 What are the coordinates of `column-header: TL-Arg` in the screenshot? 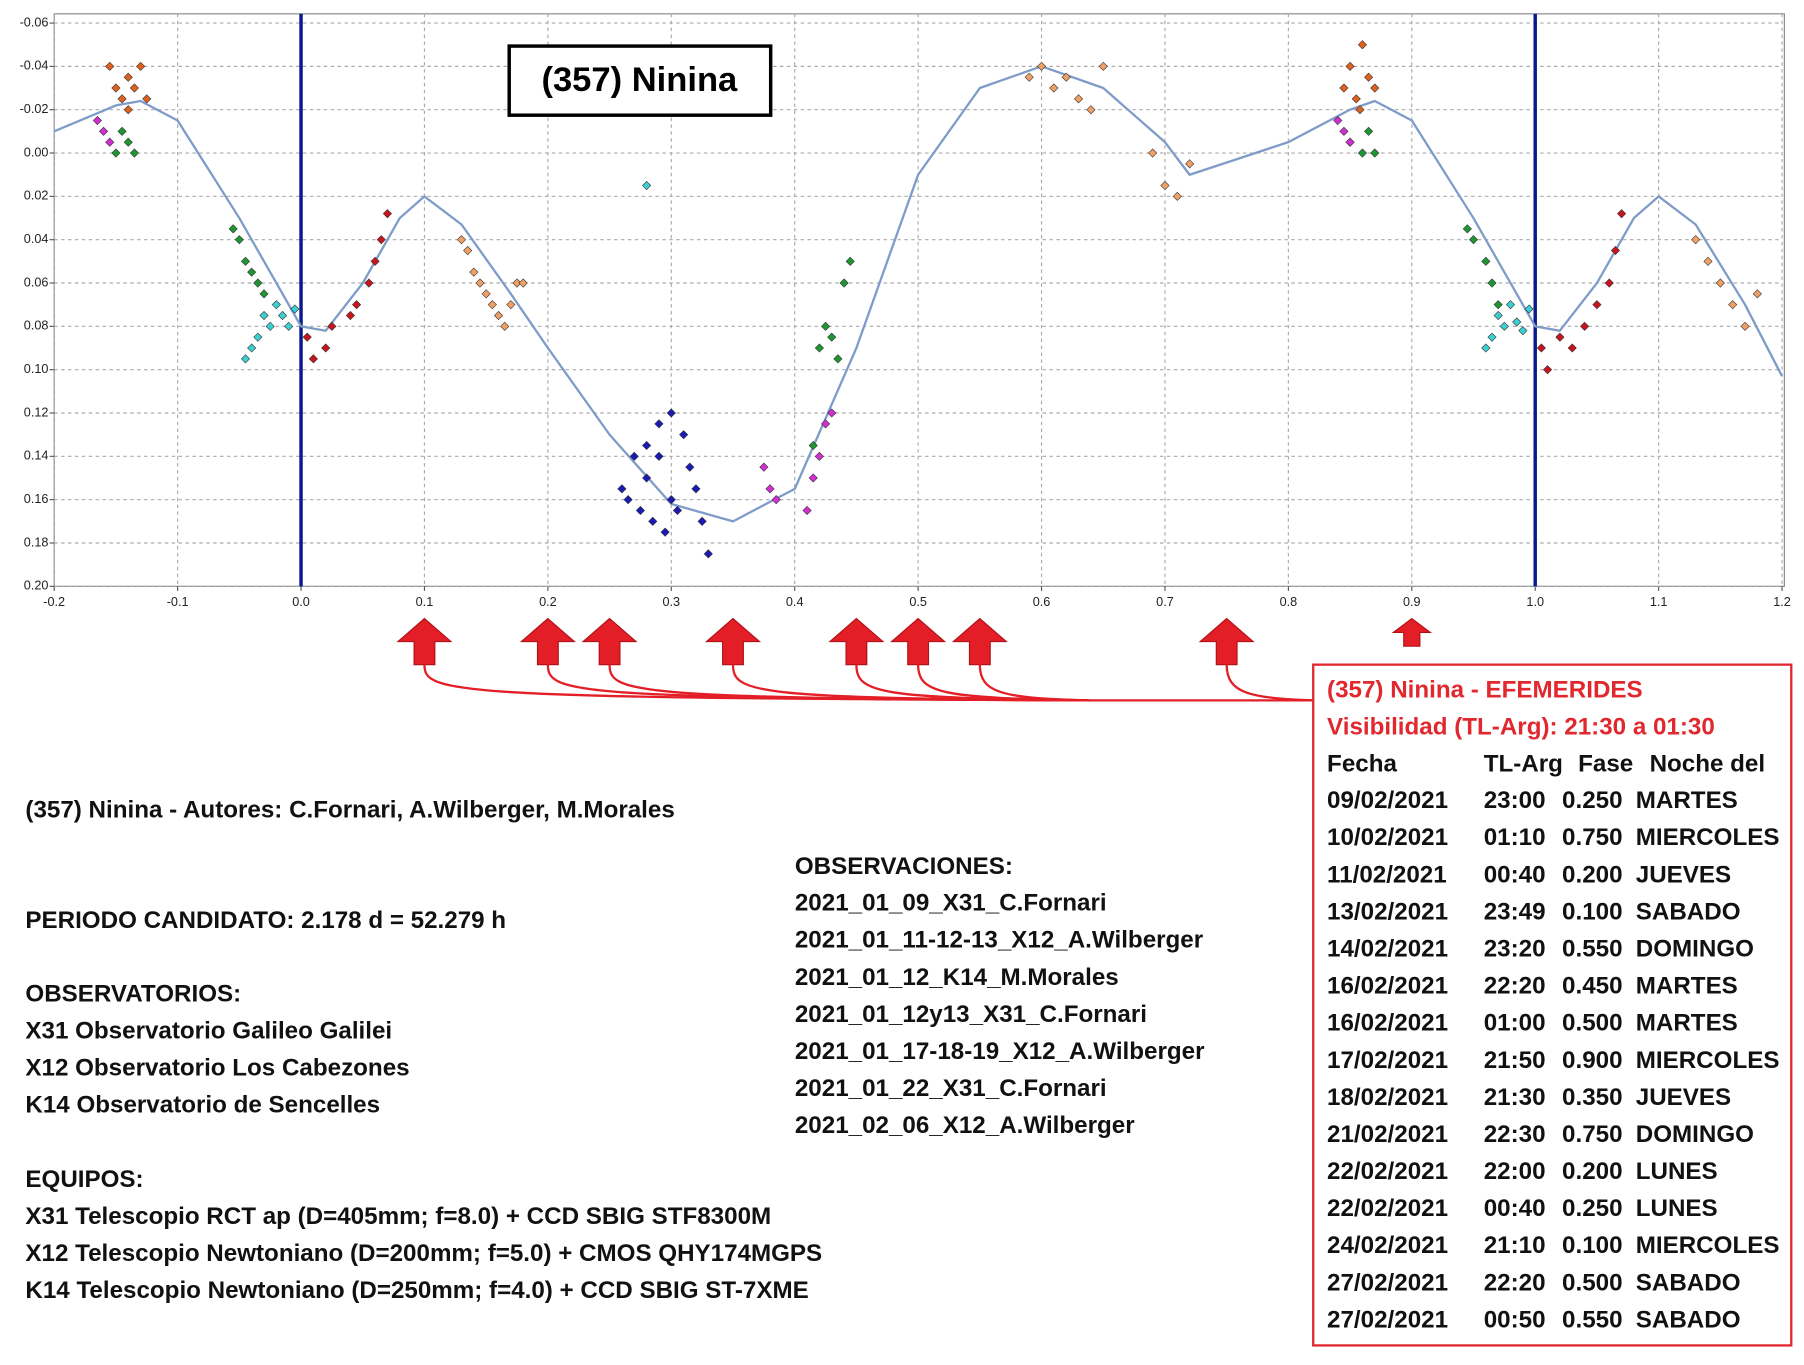 It's located at (1523, 763).